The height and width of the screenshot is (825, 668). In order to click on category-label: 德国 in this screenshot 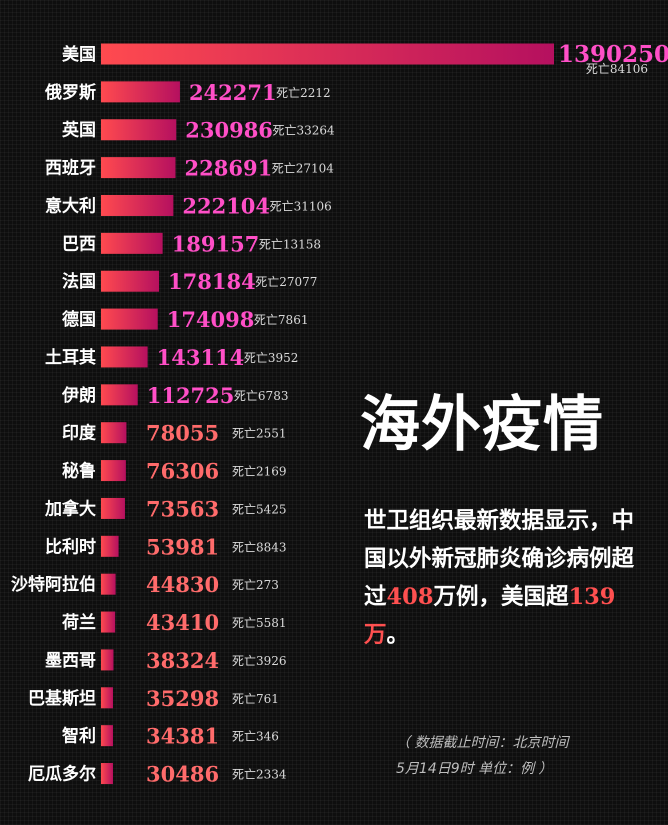, I will do `click(79, 319)`.